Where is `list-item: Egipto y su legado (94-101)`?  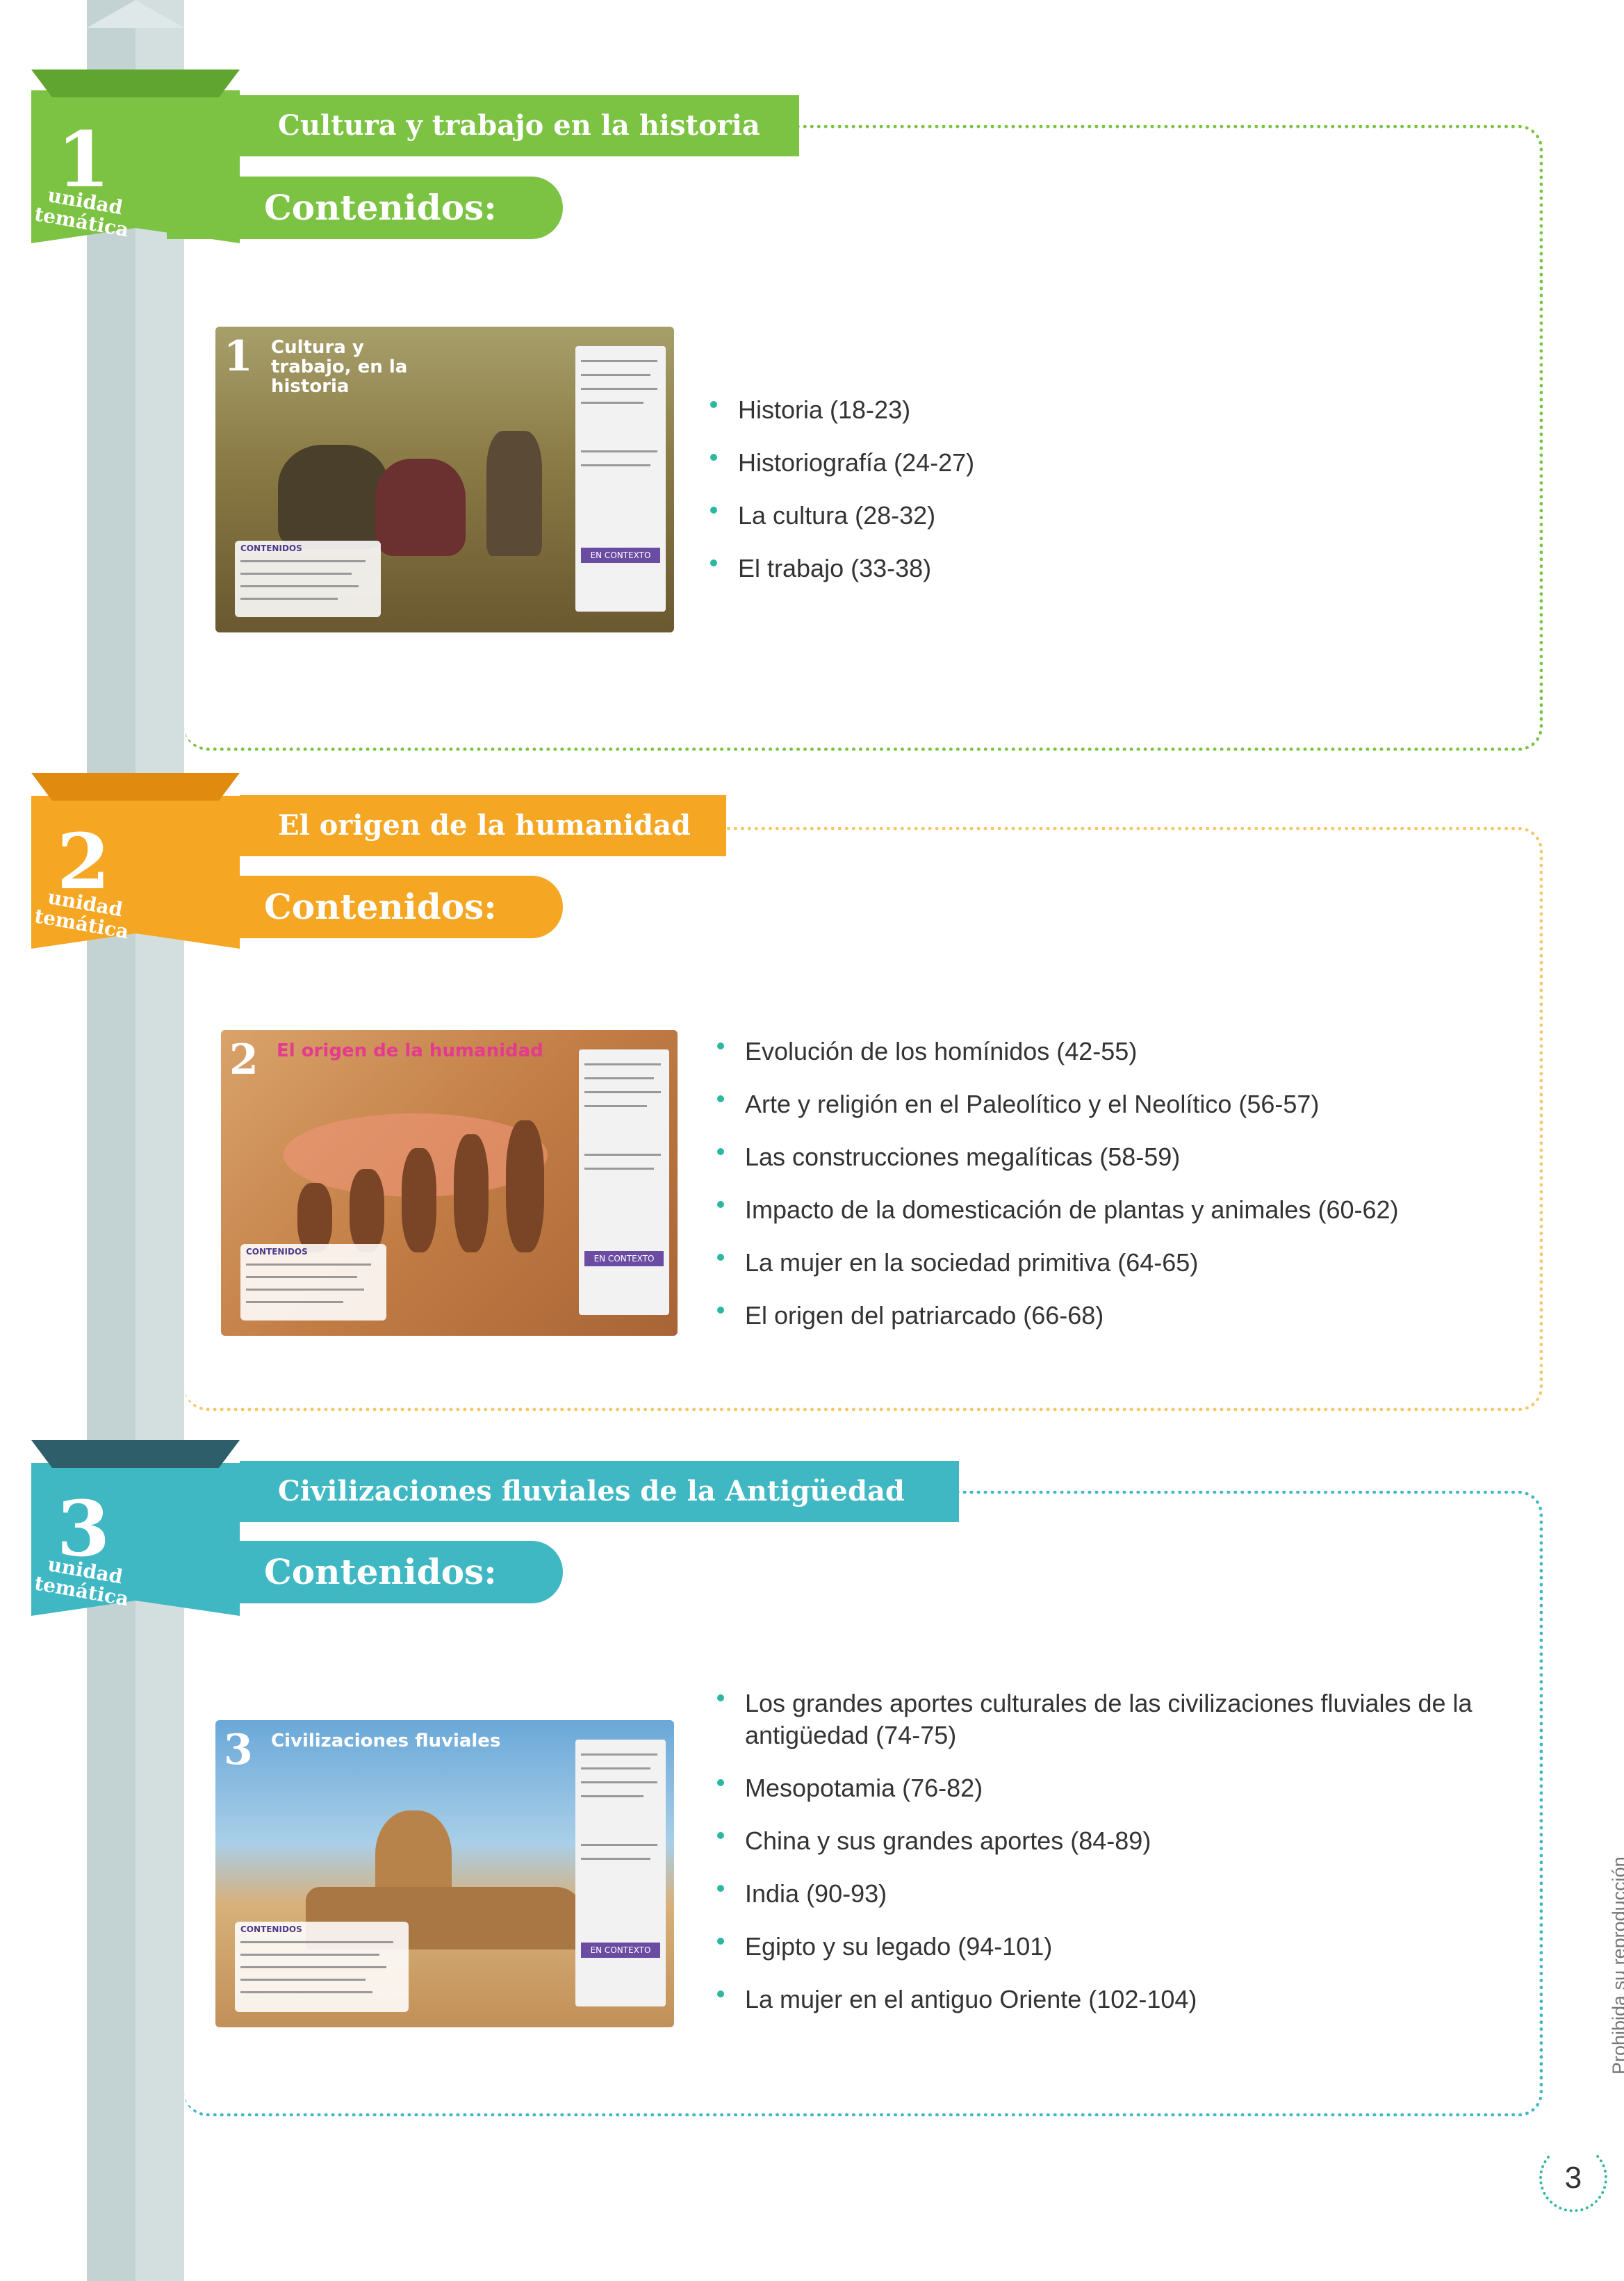
list-item: Egipto y su legado (94-101) is located at coordinates (1119, 1947).